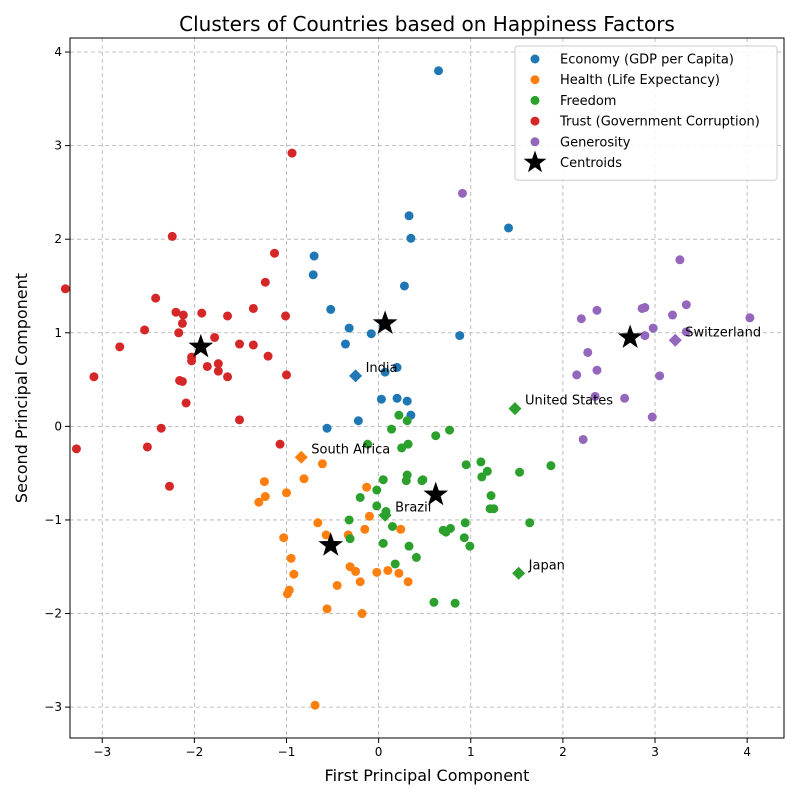 The width and height of the screenshot is (800, 800). What do you see at coordinates (379, 752) in the screenshot?
I see `x-tick-label: 0` at bounding box center [379, 752].